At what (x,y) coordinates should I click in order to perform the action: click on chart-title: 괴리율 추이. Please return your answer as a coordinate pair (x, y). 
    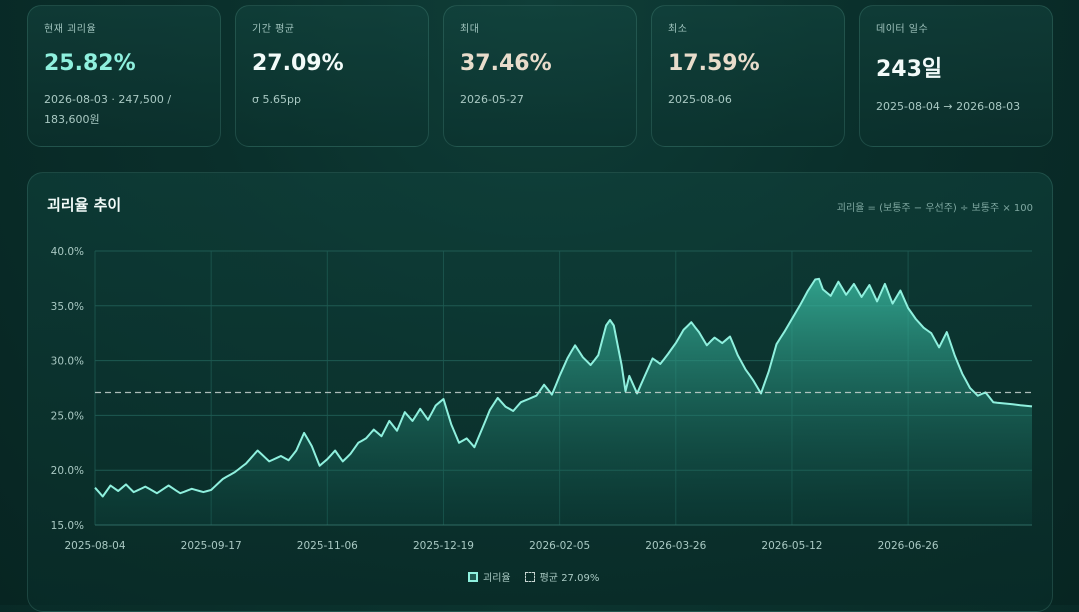
    Looking at the image, I should click on (84, 205).